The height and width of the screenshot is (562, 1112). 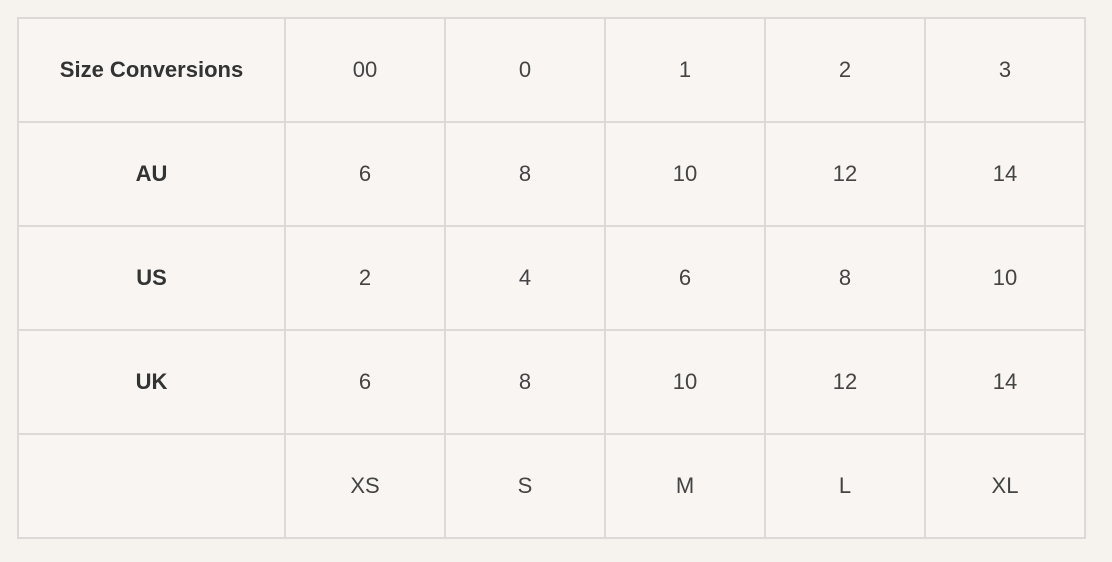 I want to click on column-header: 2, so click(x=845, y=70).